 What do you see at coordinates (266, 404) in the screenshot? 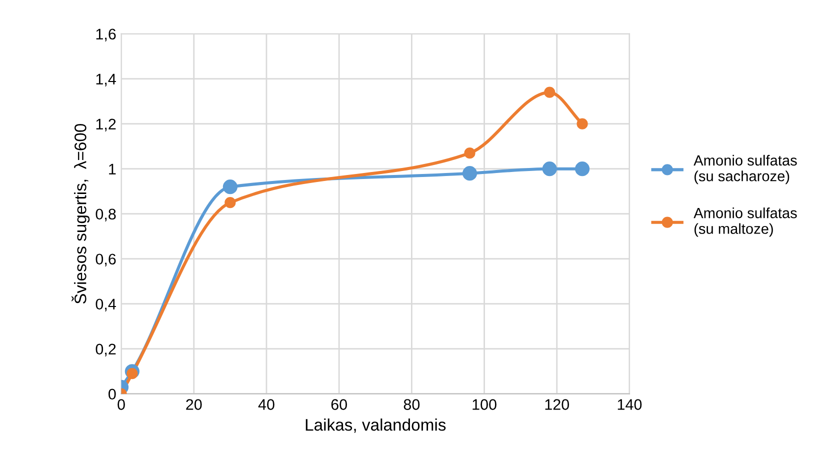
I see `x-tick-label: 40` at bounding box center [266, 404].